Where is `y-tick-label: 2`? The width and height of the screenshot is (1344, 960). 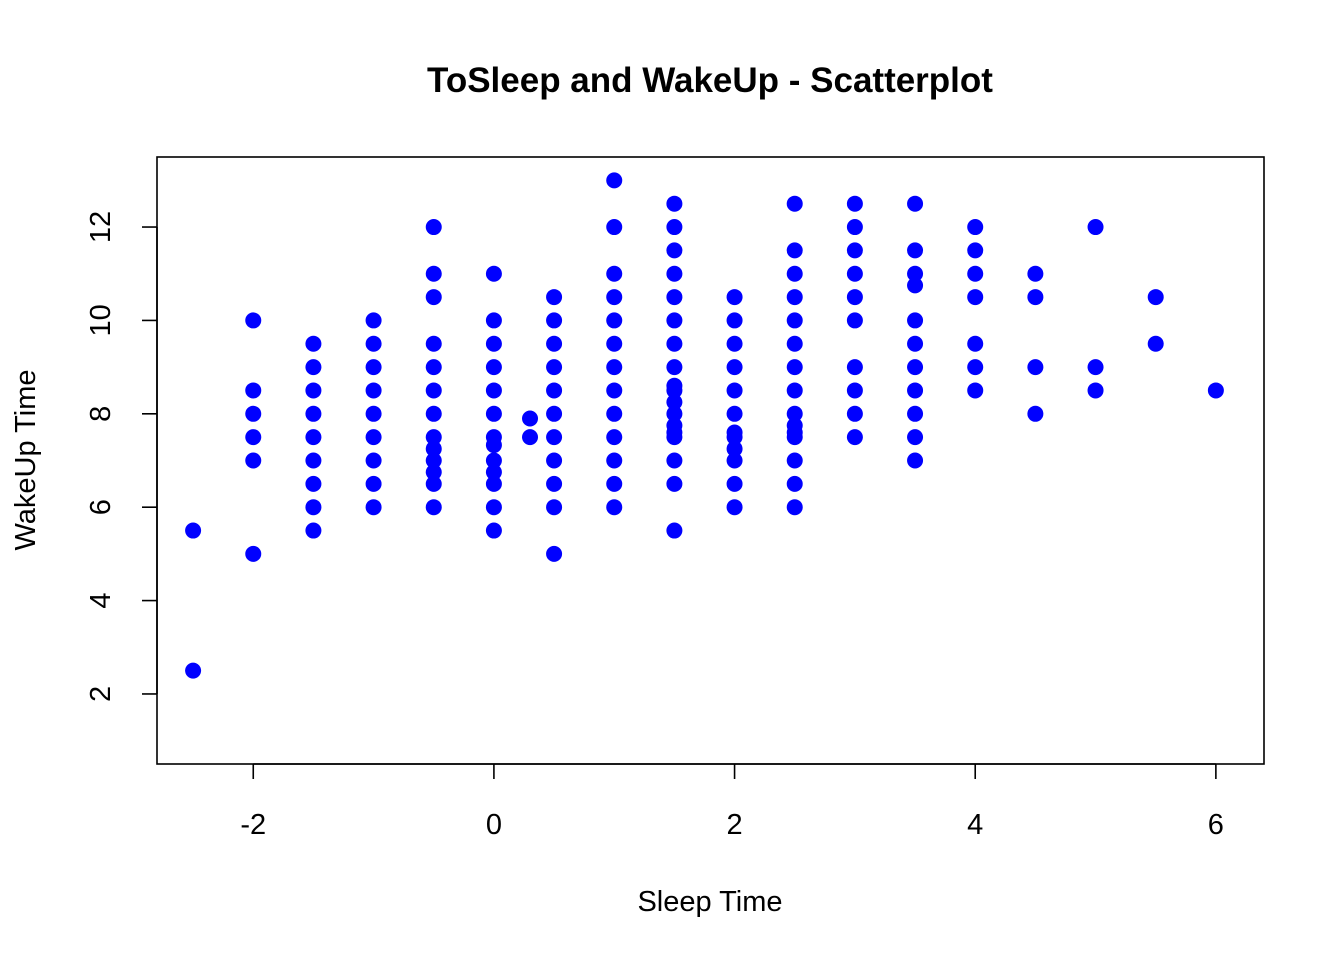
y-tick-label: 2 is located at coordinates (101, 694).